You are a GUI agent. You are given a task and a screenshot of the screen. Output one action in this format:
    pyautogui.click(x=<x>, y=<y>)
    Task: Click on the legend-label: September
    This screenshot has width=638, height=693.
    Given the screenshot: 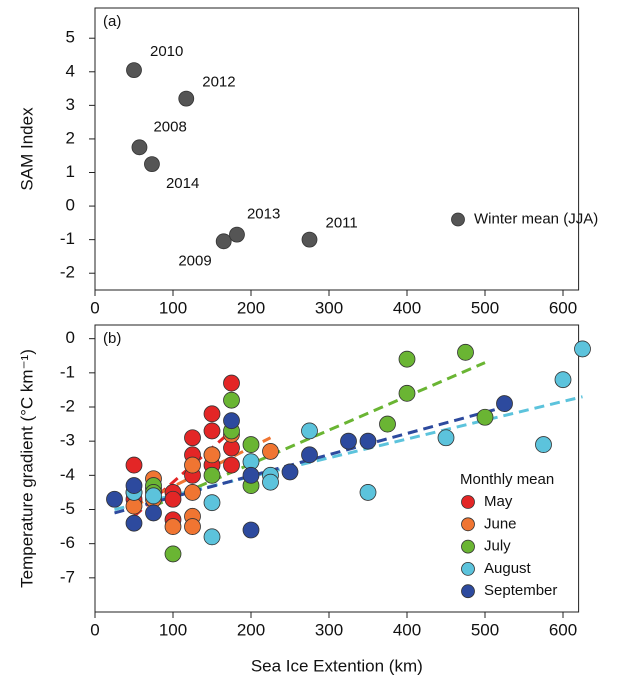 What is the action you would take?
    pyautogui.click(x=520, y=590)
    